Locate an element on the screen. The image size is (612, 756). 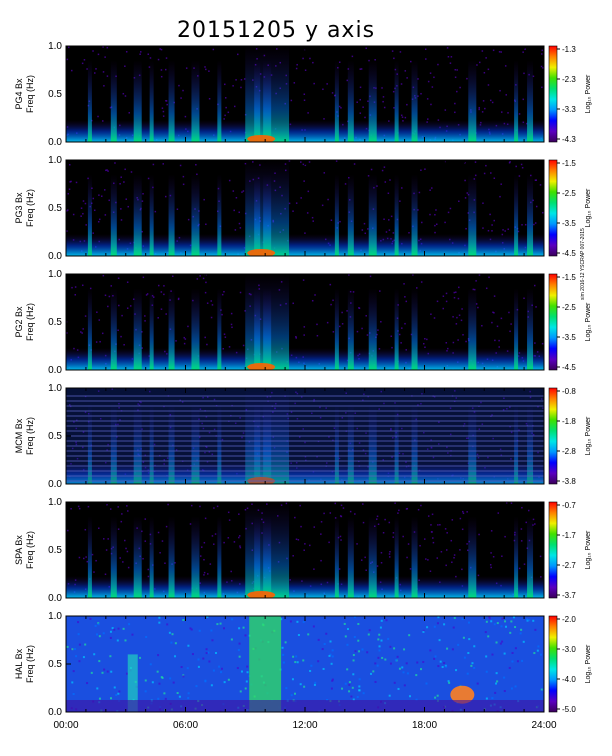
colorbar-tick-label: -5.0 is located at coordinates (569, 709).